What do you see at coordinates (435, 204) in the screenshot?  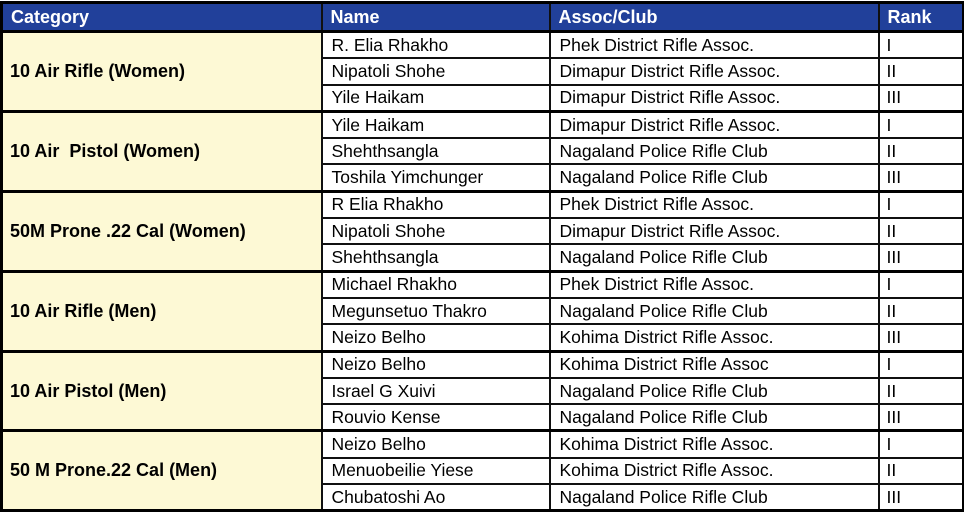 I see `name-cell: R Elia Rhakho` at bounding box center [435, 204].